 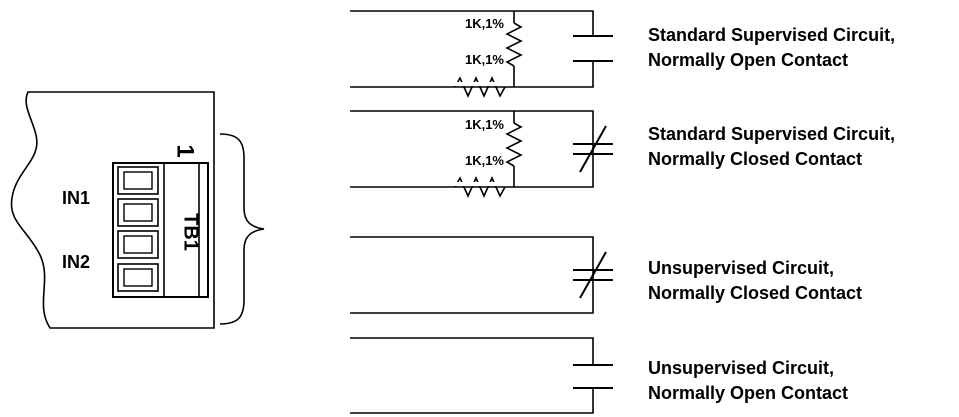 I want to click on board-outline, so click(x=112, y=210).